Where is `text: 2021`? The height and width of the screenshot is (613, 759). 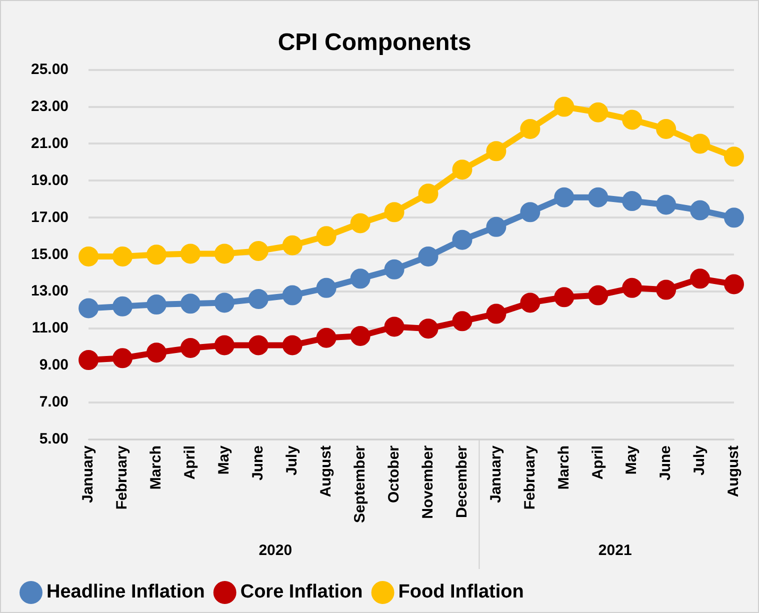
text: 2021 is located at coordinates (615, 551).